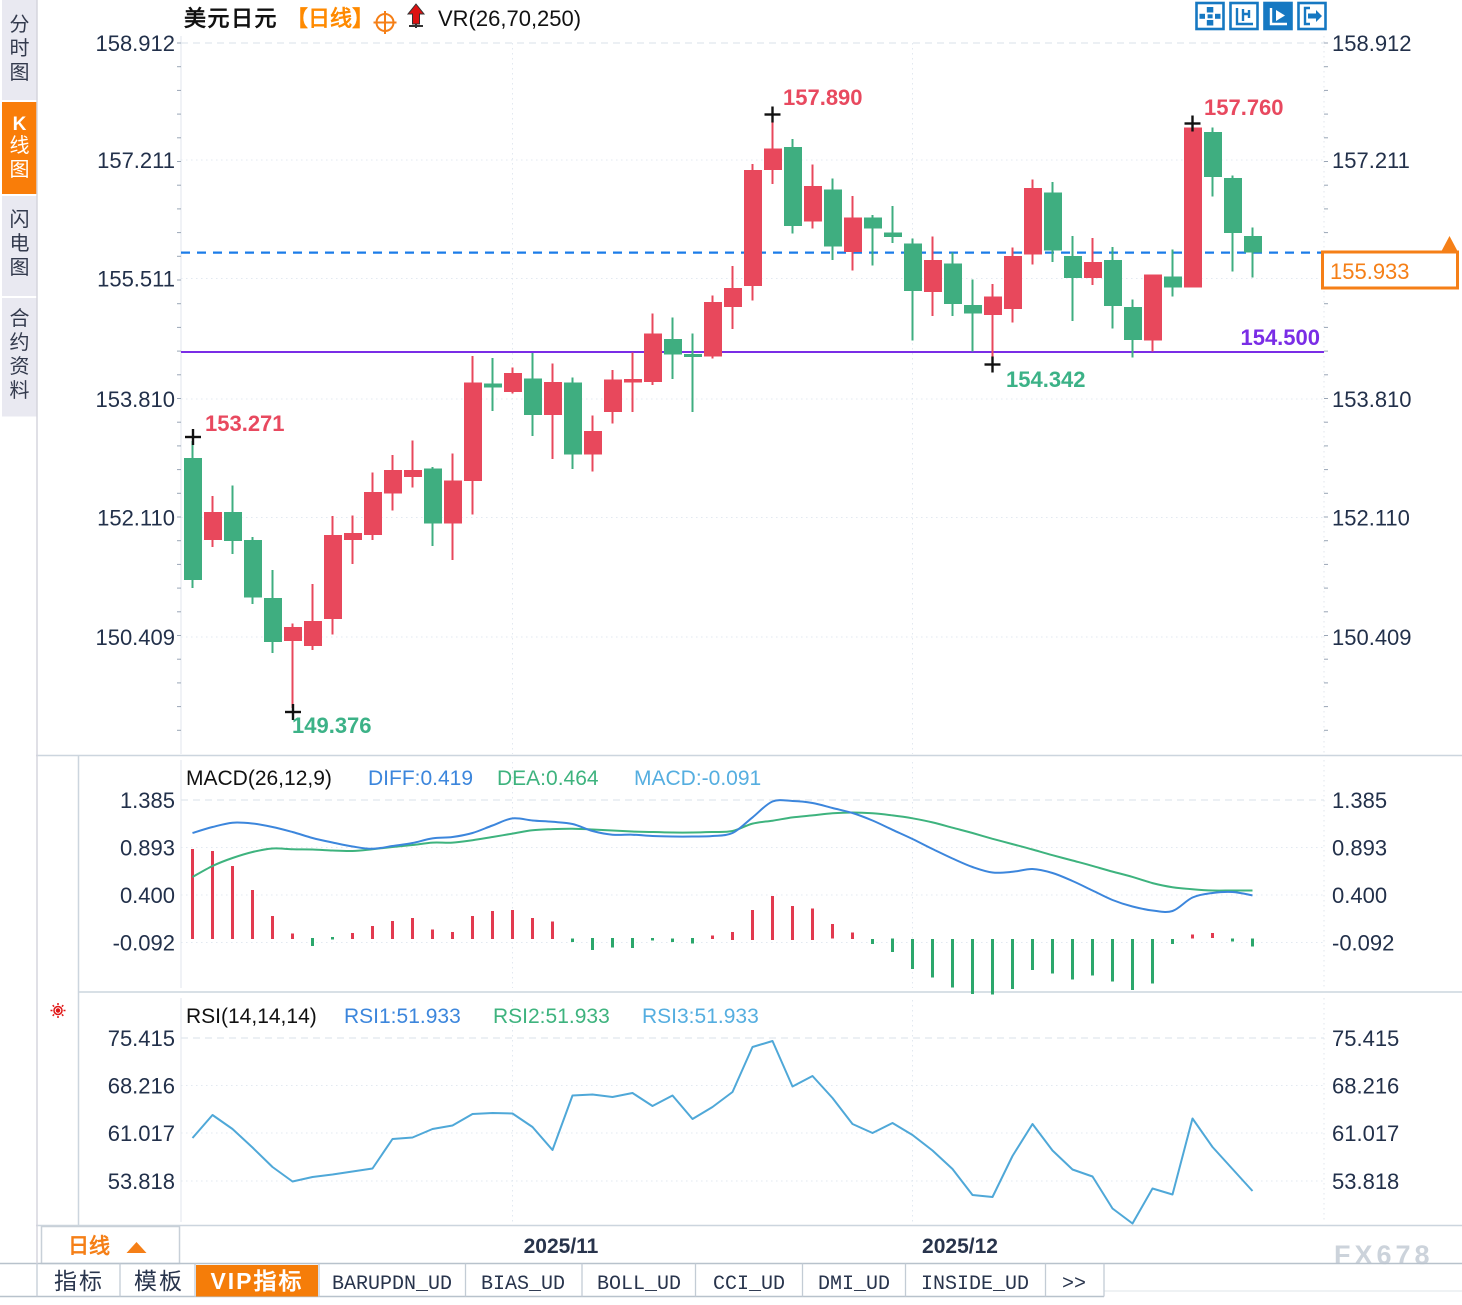 Image resolution: width=1462 pixels, height=1305 pixels. What do you see at coordinates (20, 390) in the screenshot?
I see `svg-text: 料` at bounding box center [20, 390].